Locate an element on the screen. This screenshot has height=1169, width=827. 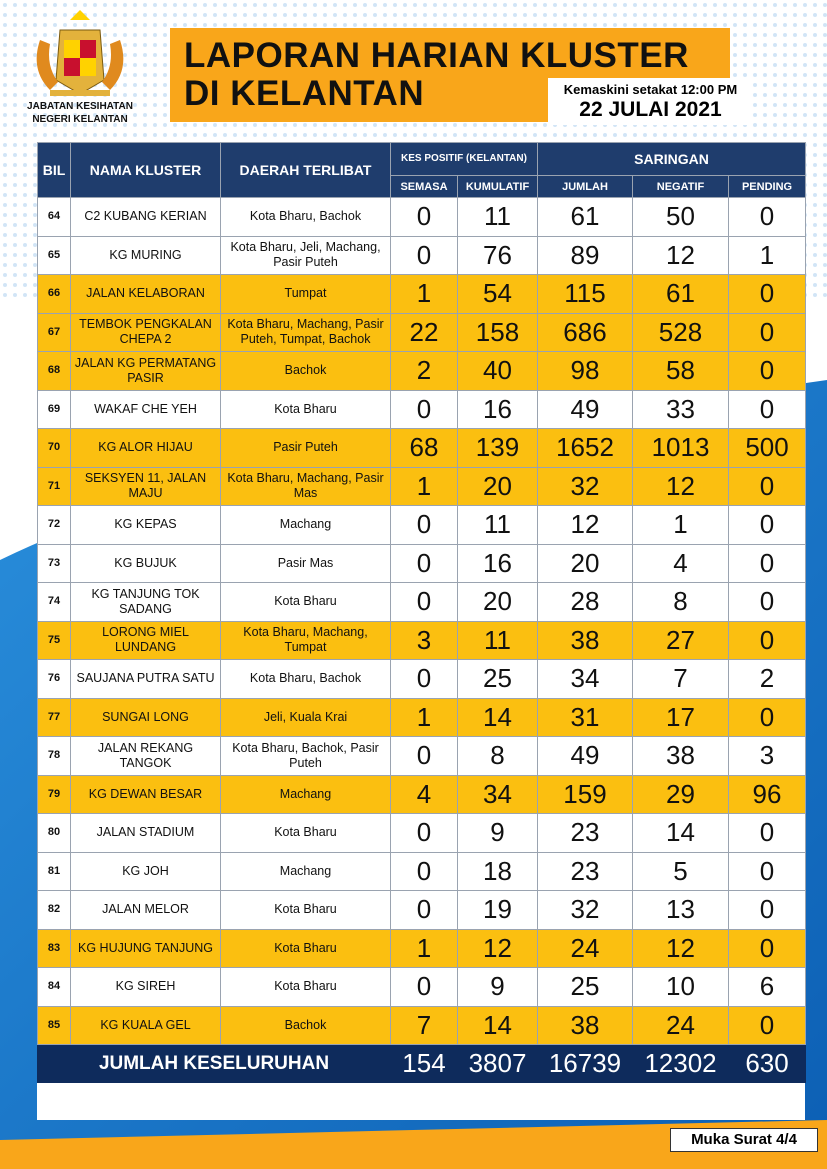
value-cell: 20 is located at coordinates (585, 563).